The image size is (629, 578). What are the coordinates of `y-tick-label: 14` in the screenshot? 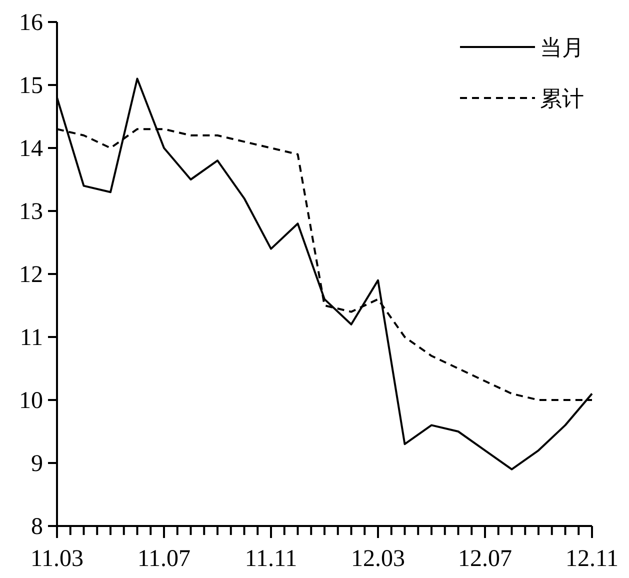 It's located at (31, 149).